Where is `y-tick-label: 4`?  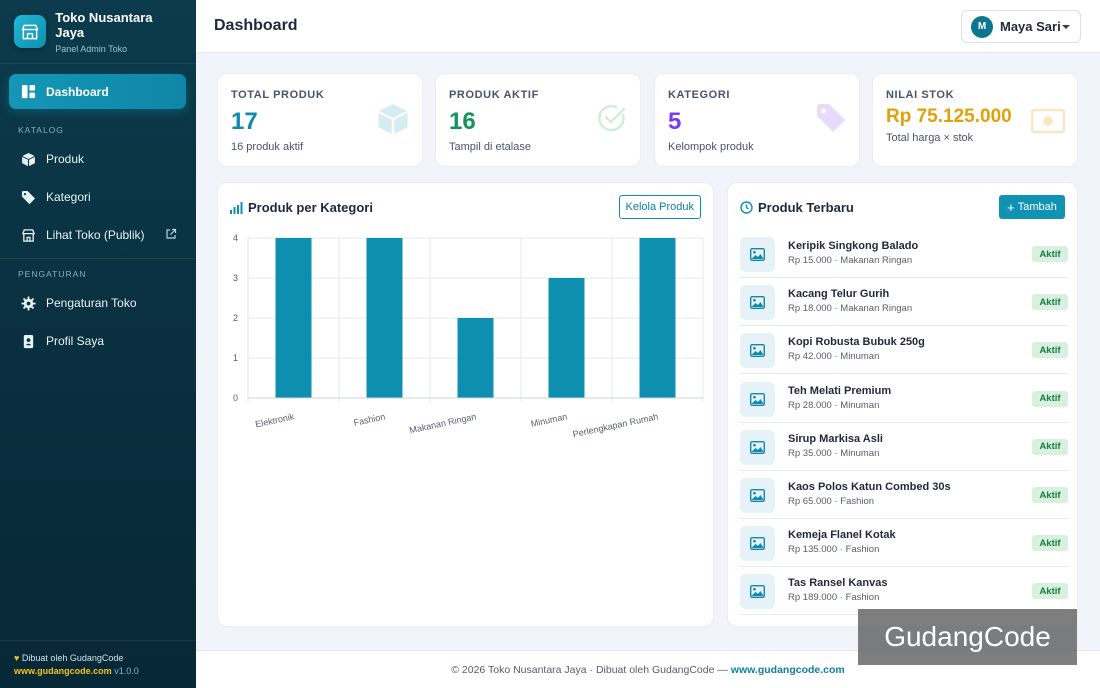
y-tick-label: 4 is located at coordinates (235, 238).